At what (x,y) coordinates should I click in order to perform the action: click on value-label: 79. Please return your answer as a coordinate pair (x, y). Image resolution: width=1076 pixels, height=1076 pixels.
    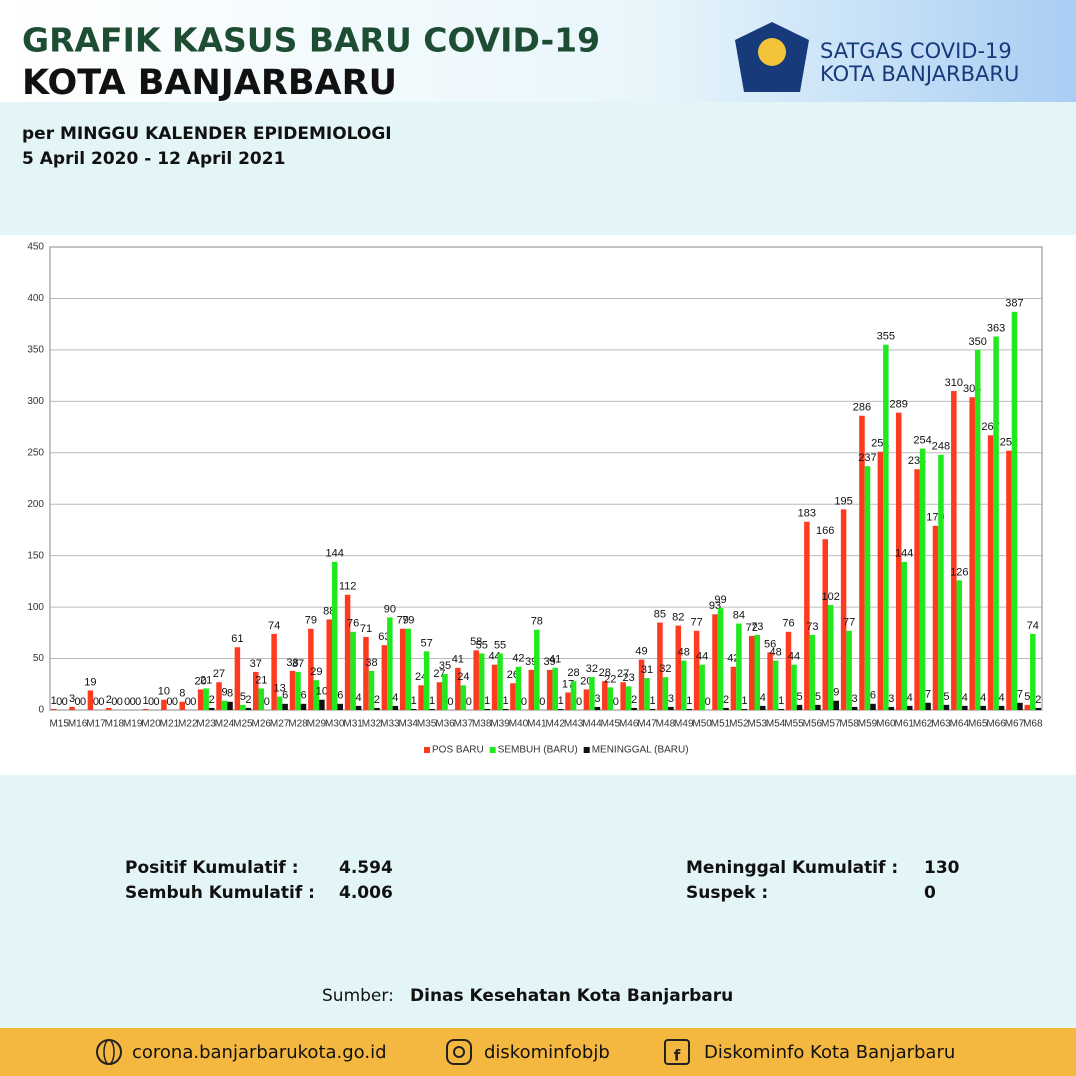
    Looking at the image, I should click on (311, 621).